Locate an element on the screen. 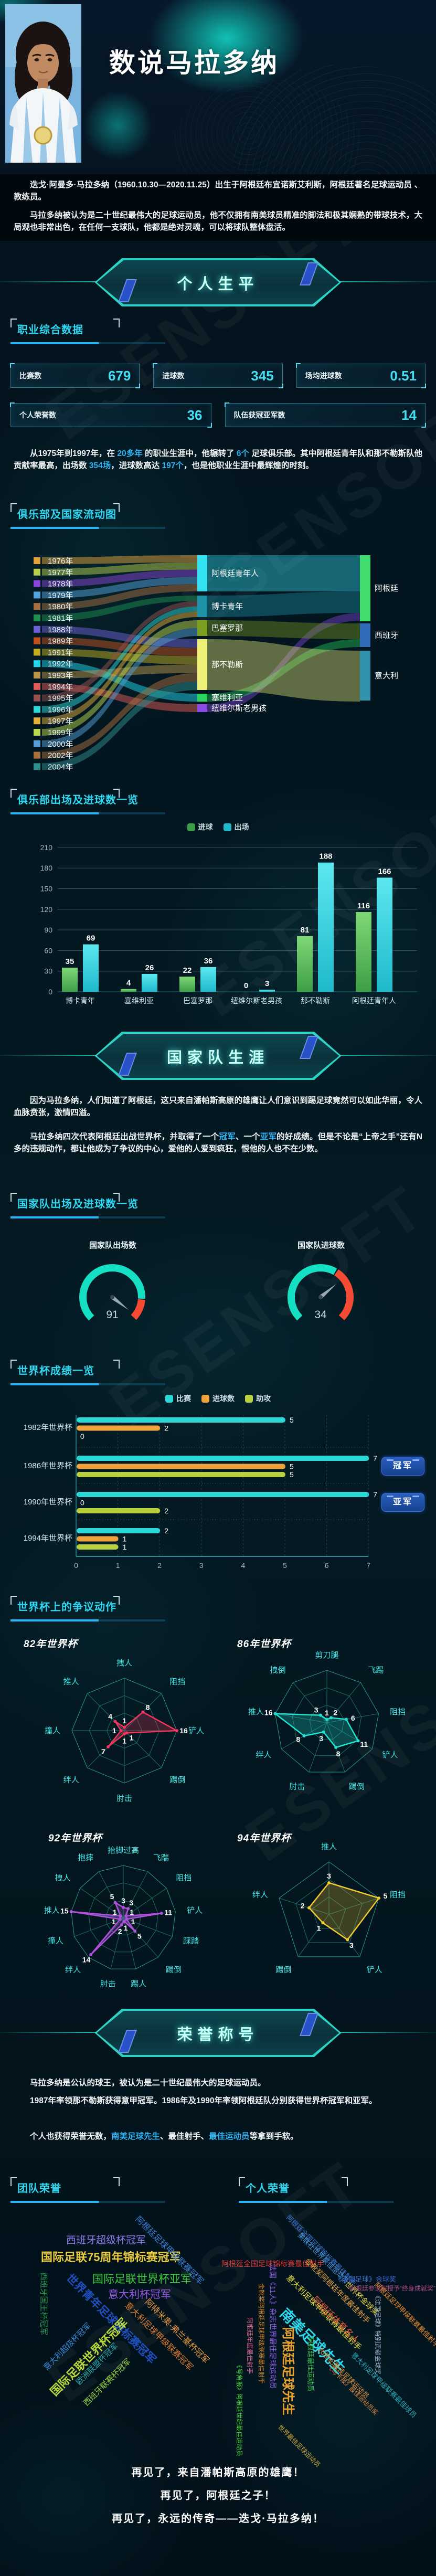  wordcloud-word: 阿根廷全国足球锦标赛最佳射手 is located at coordinates (272, 2264).